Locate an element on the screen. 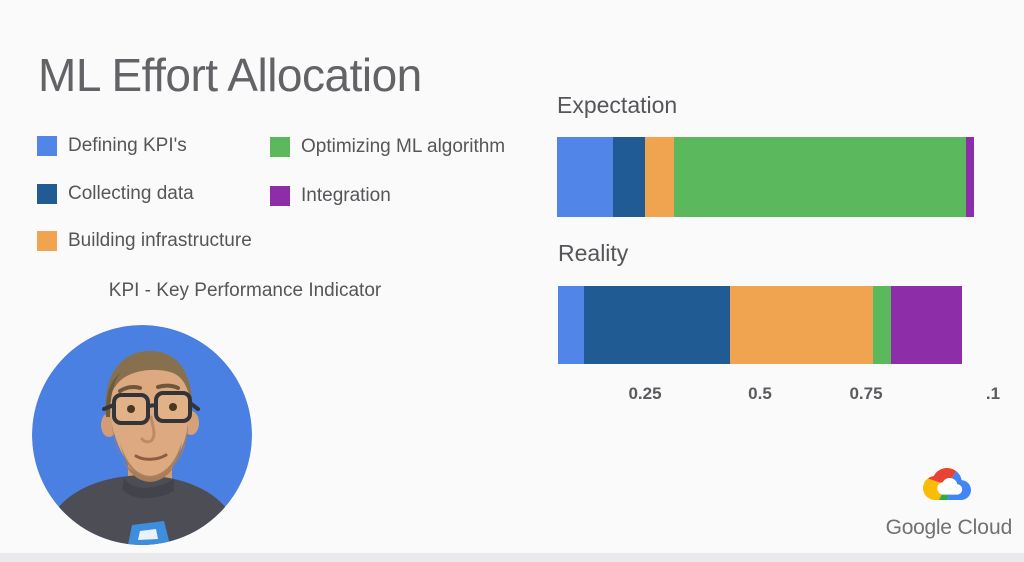 The image size is (1024, 562). legend-swatch-integration is located at coordinates (280, 196).